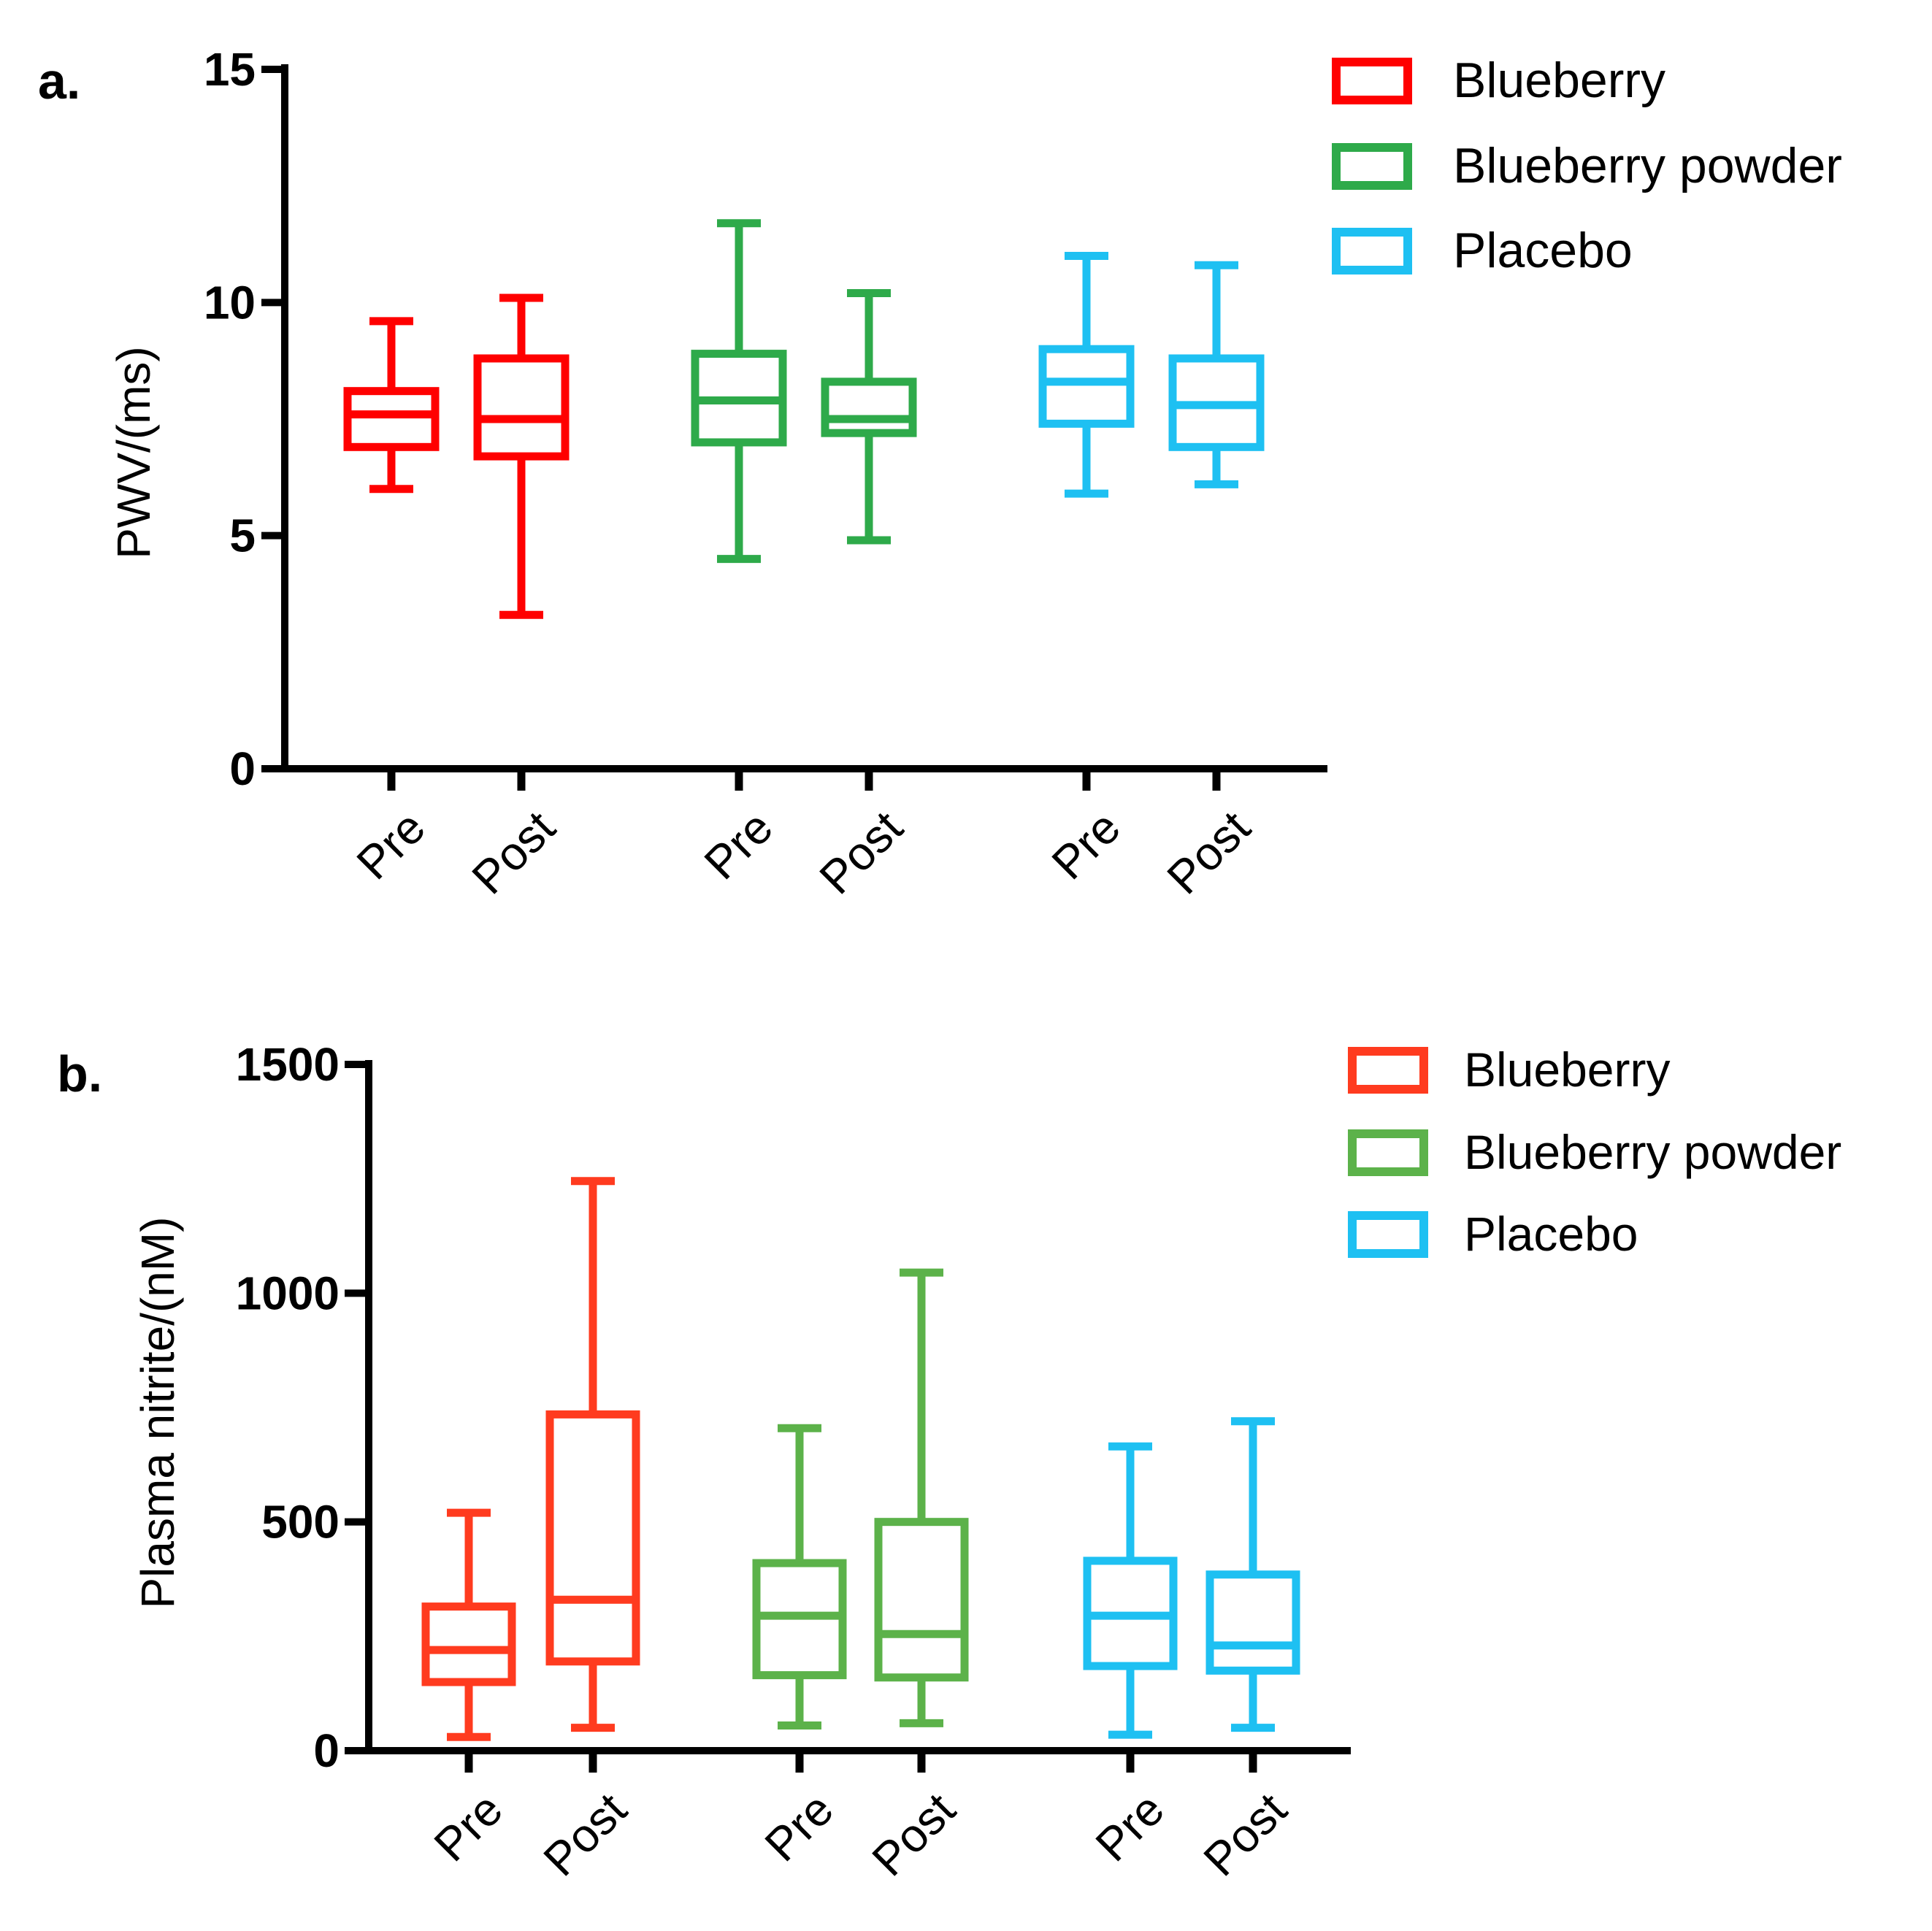 The width and height of the screenshot is (1932, 1931). What do you see at coordinates (288, 1064) in the screenshot?
I see `panel-b-y-tick-label: 1500` at bounding box center [288, 1064].